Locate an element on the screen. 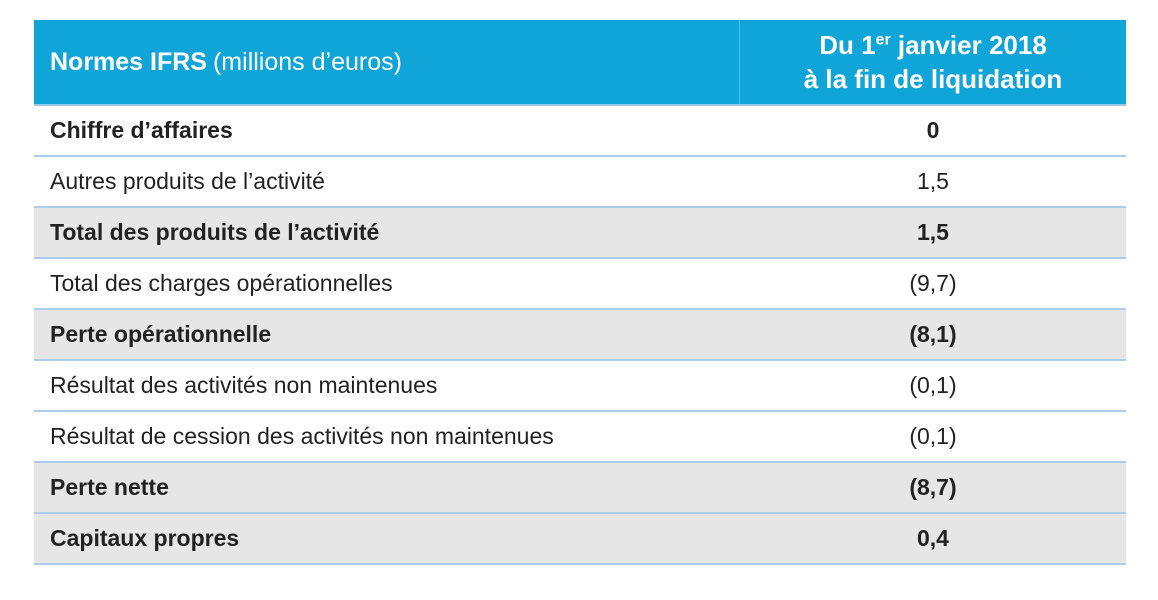  row-value: (8,1) is located at coordinates (933, 334).